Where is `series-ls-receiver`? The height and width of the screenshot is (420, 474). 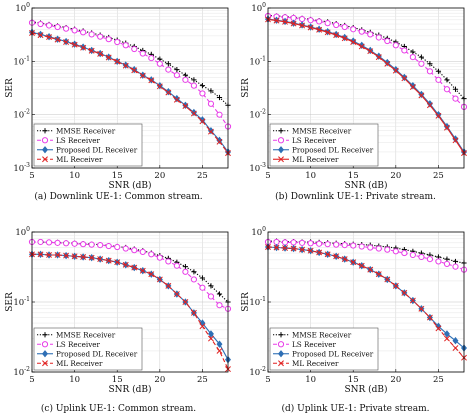 series-ls-receiver is located at coordinates (130, 275).